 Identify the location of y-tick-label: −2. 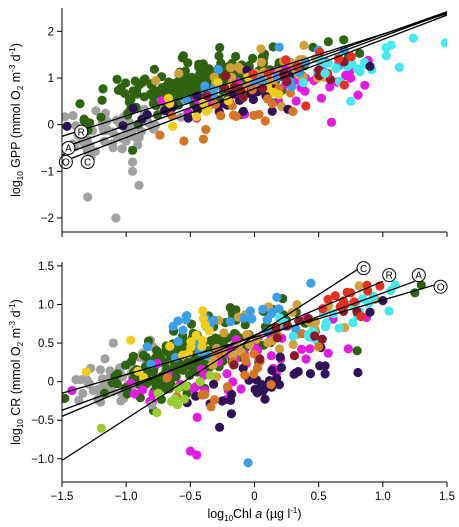
(47, 219).